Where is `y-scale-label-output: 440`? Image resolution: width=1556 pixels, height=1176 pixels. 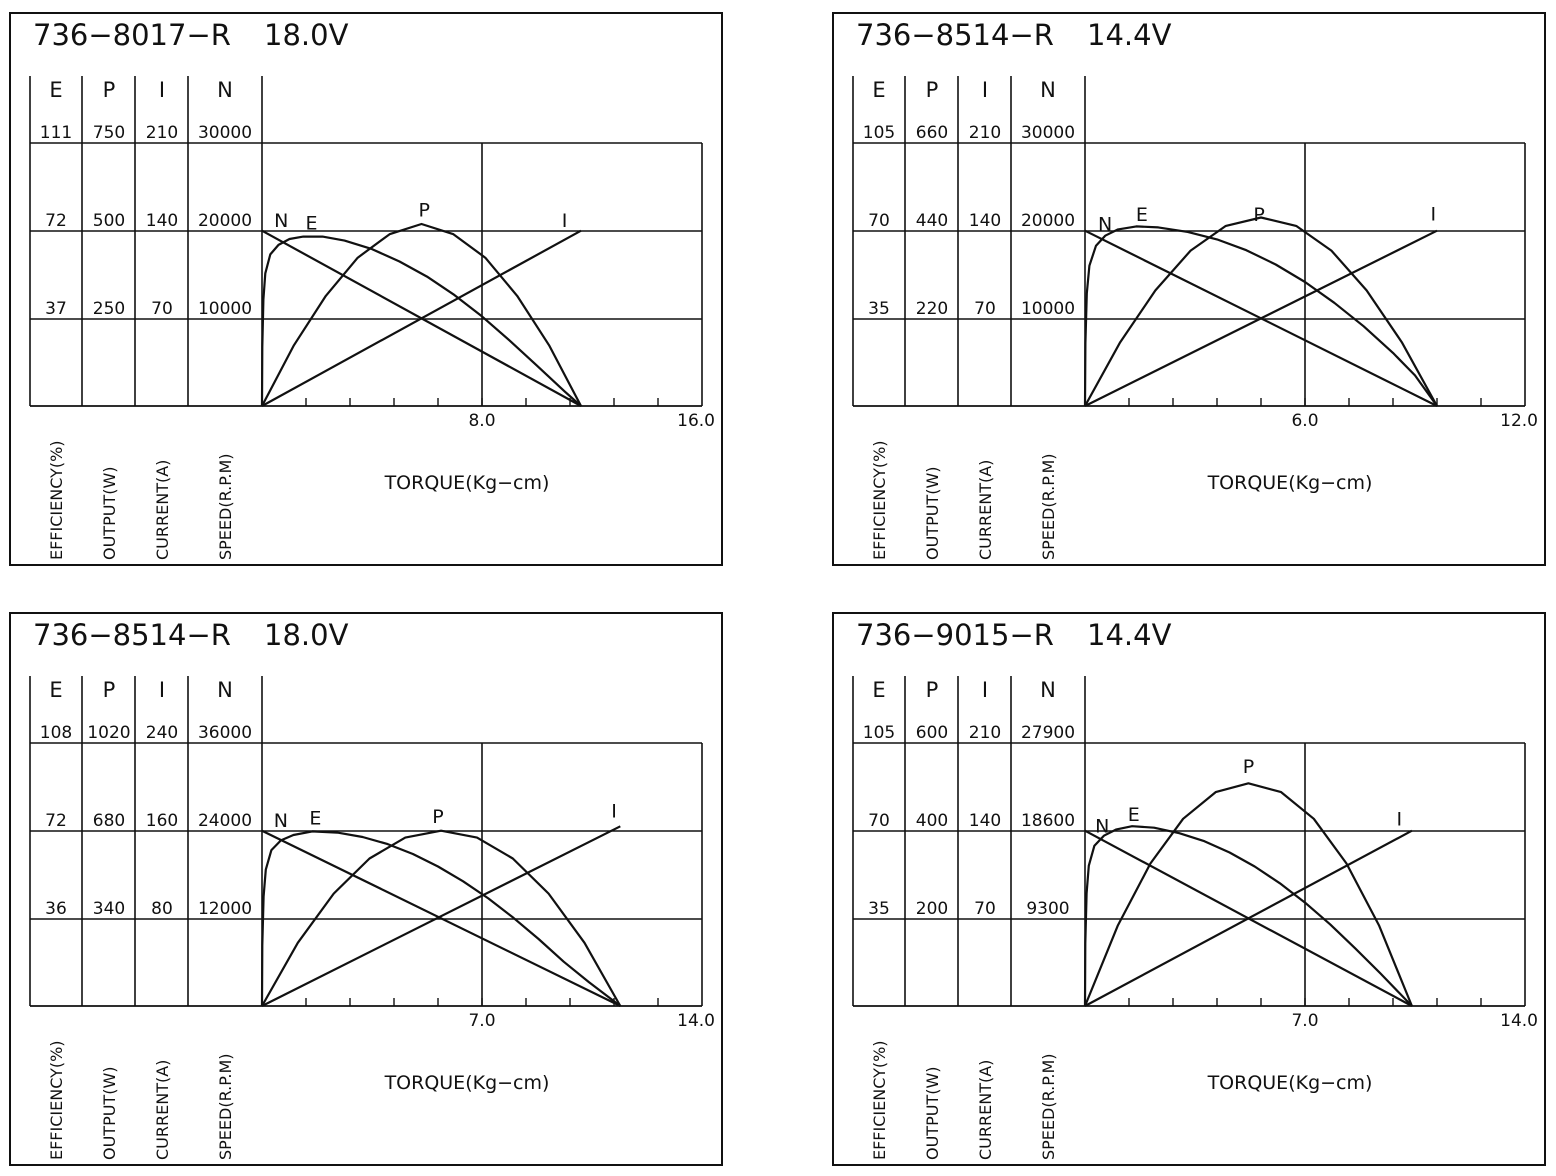 y-scale-label-output: 440 is located at coordinates (932, 221).